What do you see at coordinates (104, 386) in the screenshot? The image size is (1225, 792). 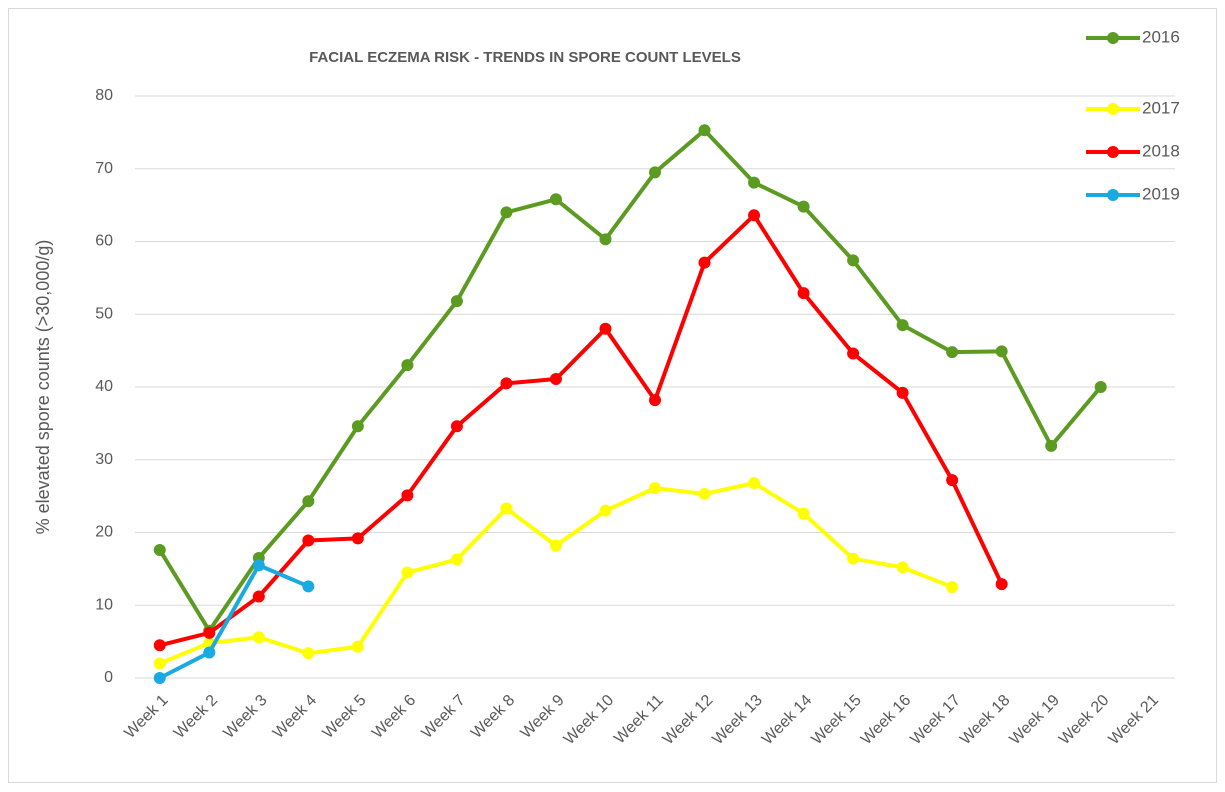 I see `y-tick-label: 40` at bounding box center [104, 386].